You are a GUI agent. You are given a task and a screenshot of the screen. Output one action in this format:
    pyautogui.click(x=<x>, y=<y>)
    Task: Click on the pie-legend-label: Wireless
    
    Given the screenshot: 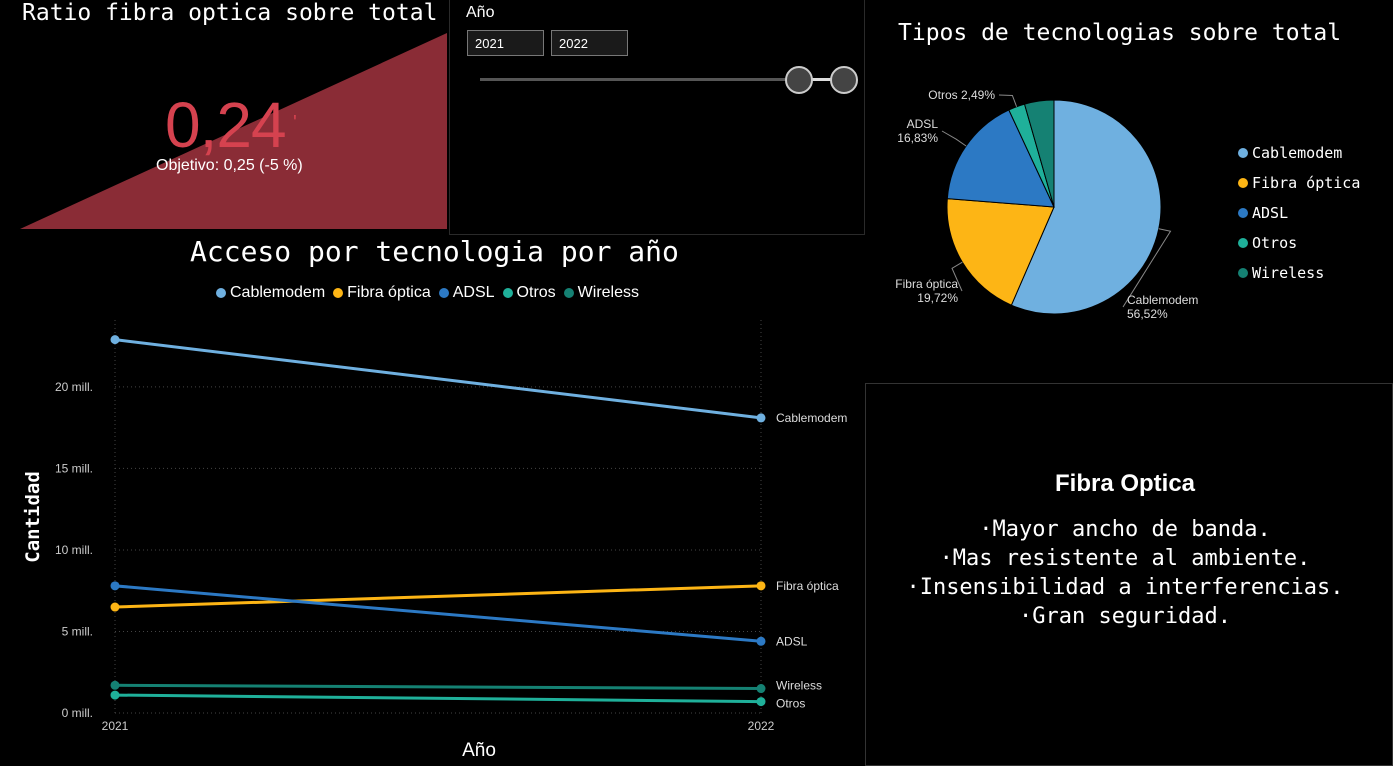 What is the action you would take?
    pyautogui.click(x=1288, y=273)
    